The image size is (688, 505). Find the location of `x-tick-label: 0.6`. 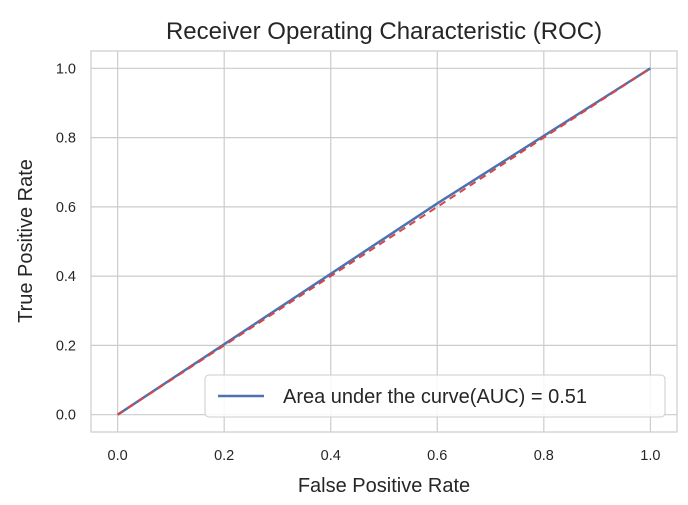

x-tick-label: 0.6 is located at coordinates (437, 456).